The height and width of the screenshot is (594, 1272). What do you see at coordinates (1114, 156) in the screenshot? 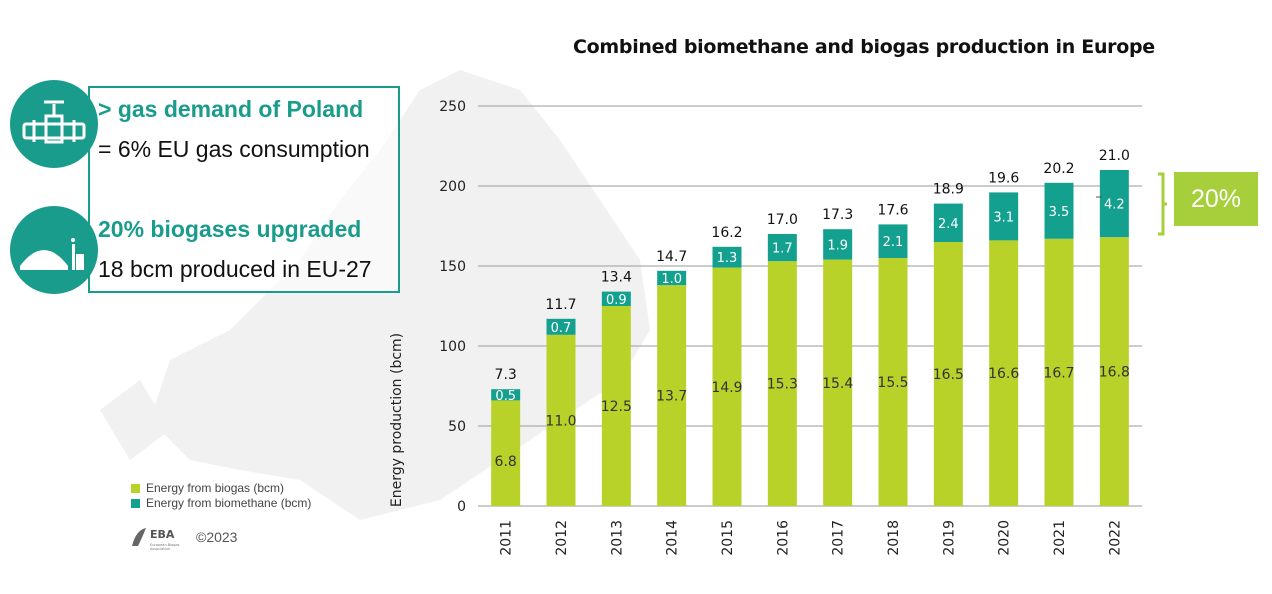
I see `data-label-total: 21.0` at bounding box center [1114, 156].